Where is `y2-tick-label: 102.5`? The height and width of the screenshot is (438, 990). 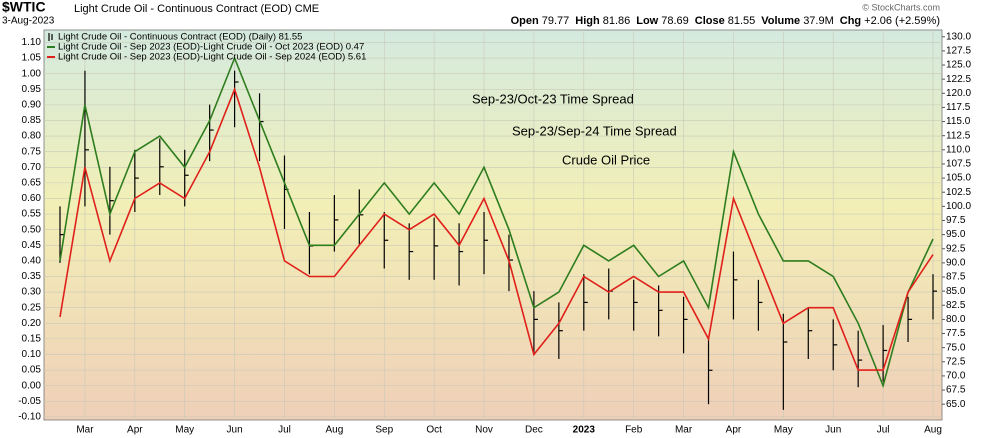
y2-tick-label: 102.5 is located at coordinates (958, 192).